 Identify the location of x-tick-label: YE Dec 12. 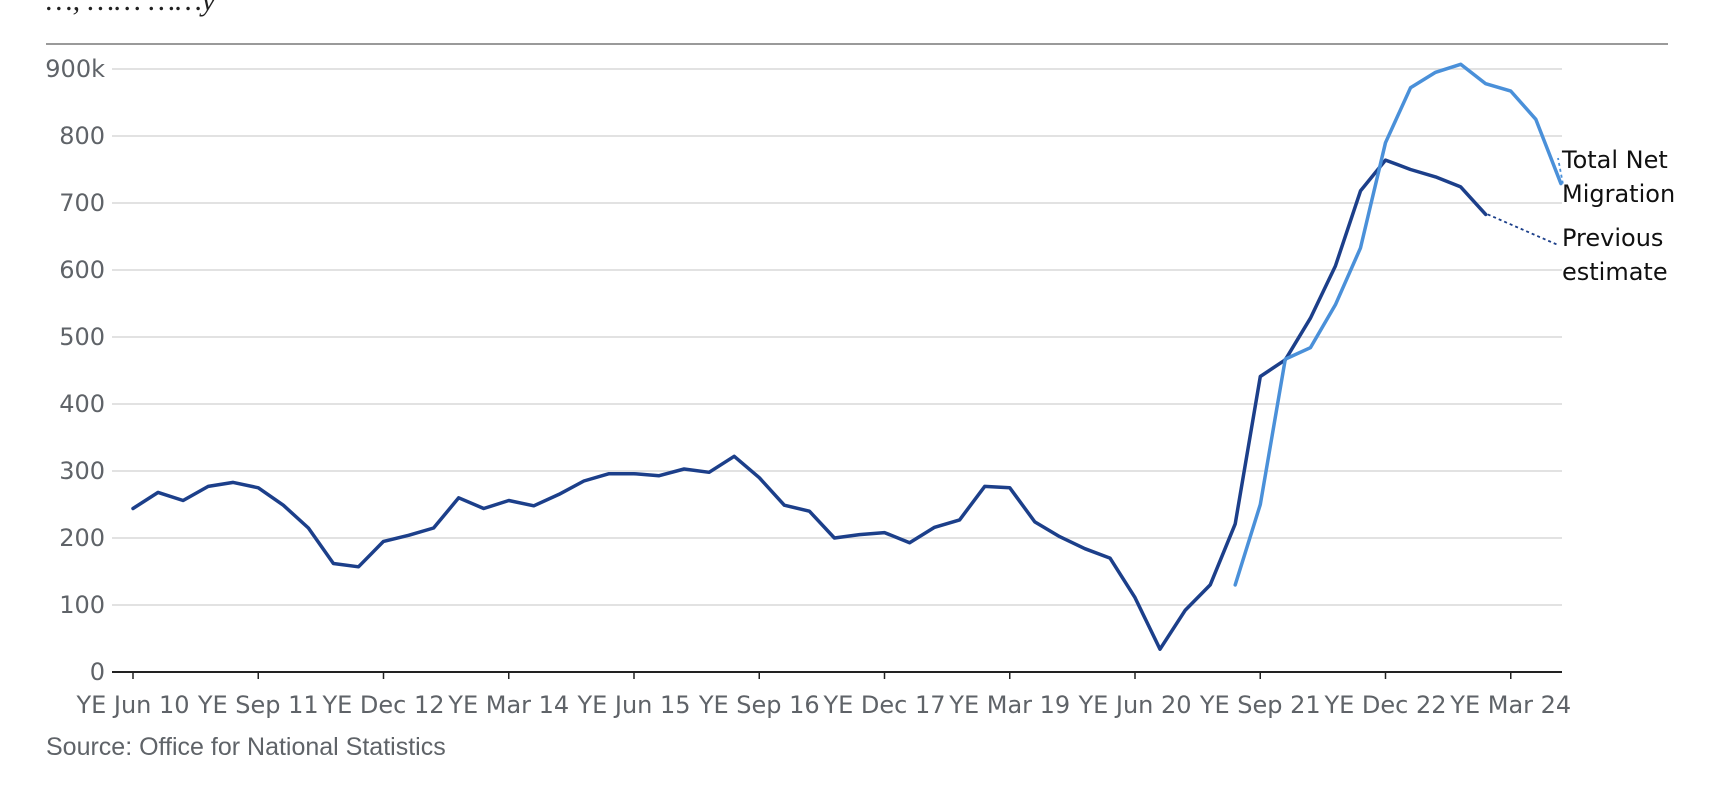
(382, 705).